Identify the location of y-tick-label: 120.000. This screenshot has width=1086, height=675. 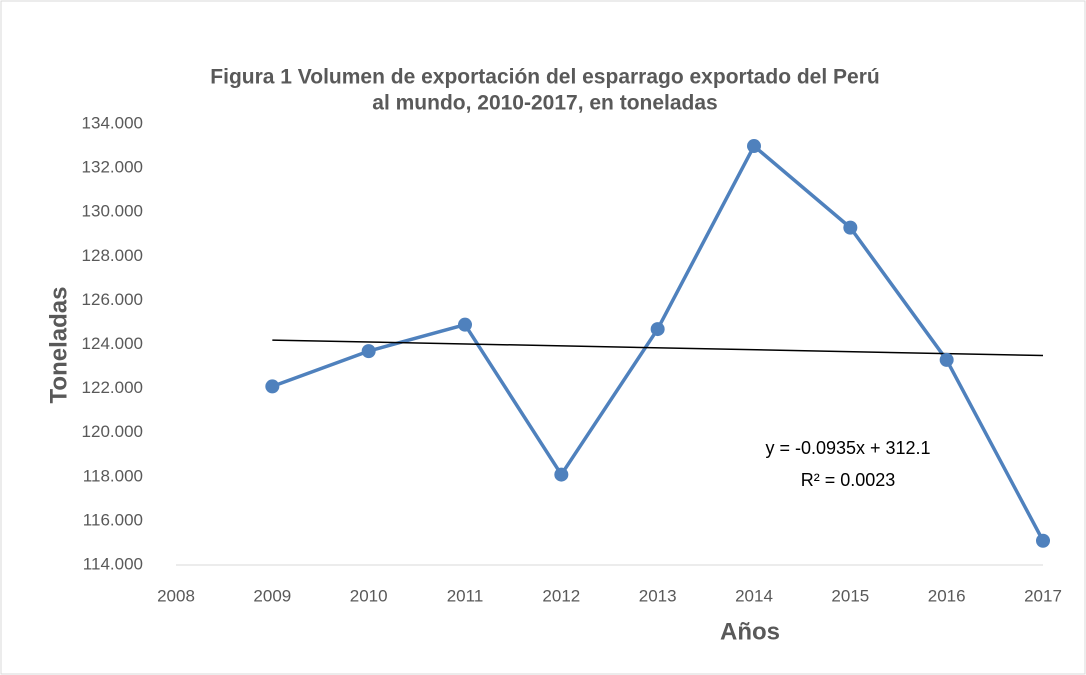
(112, 431).